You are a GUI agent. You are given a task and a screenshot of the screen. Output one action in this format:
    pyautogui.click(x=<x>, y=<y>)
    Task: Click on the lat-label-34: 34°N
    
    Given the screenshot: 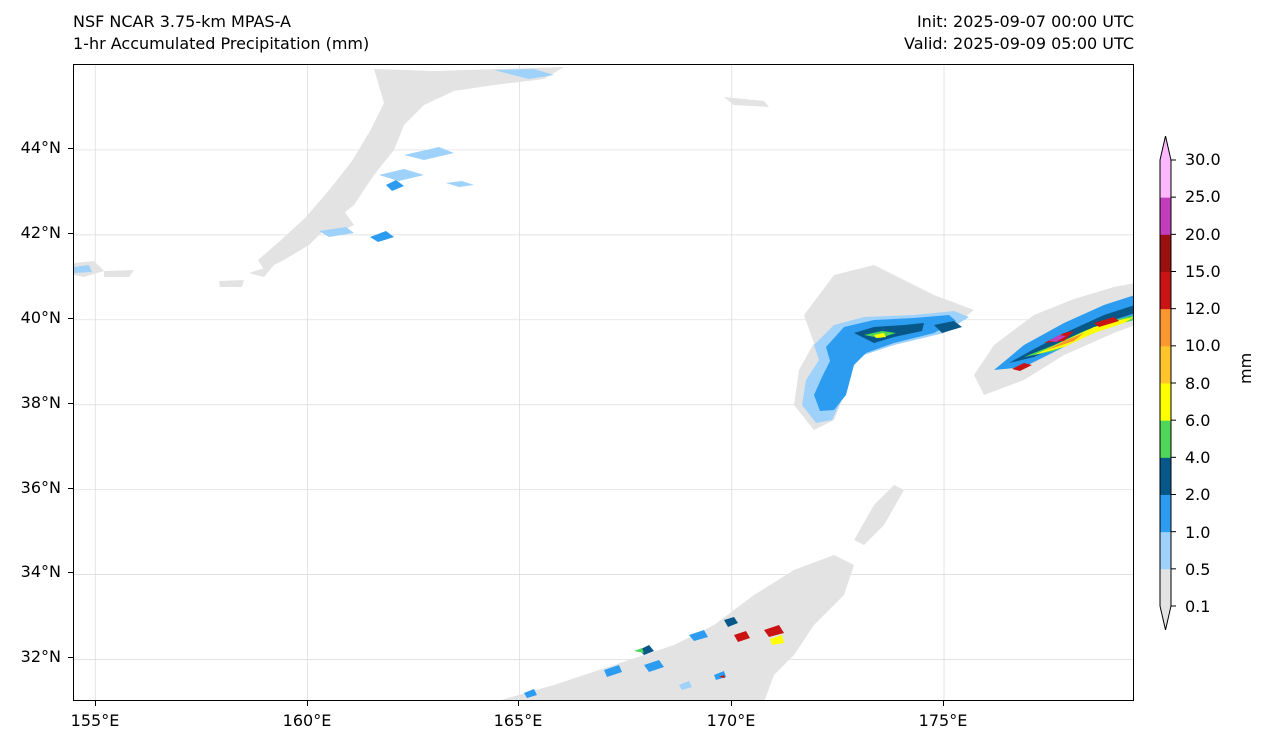 What is the action you would take?
    pyautogui.click(x=40, y=571)
    